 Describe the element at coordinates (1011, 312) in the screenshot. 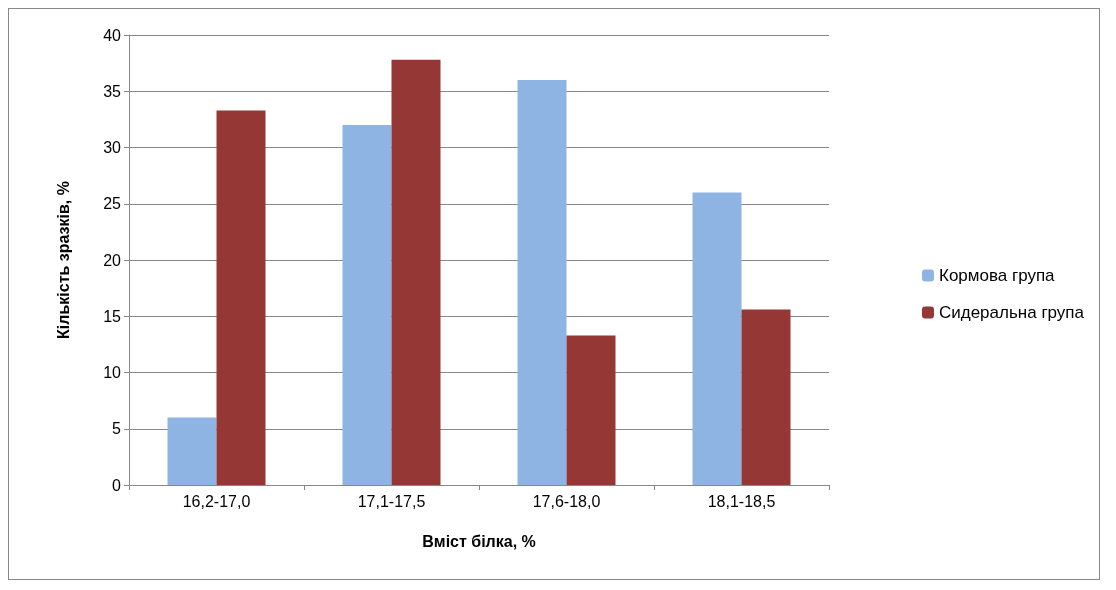

I see `legend-label: Сидеральна група` at that location.